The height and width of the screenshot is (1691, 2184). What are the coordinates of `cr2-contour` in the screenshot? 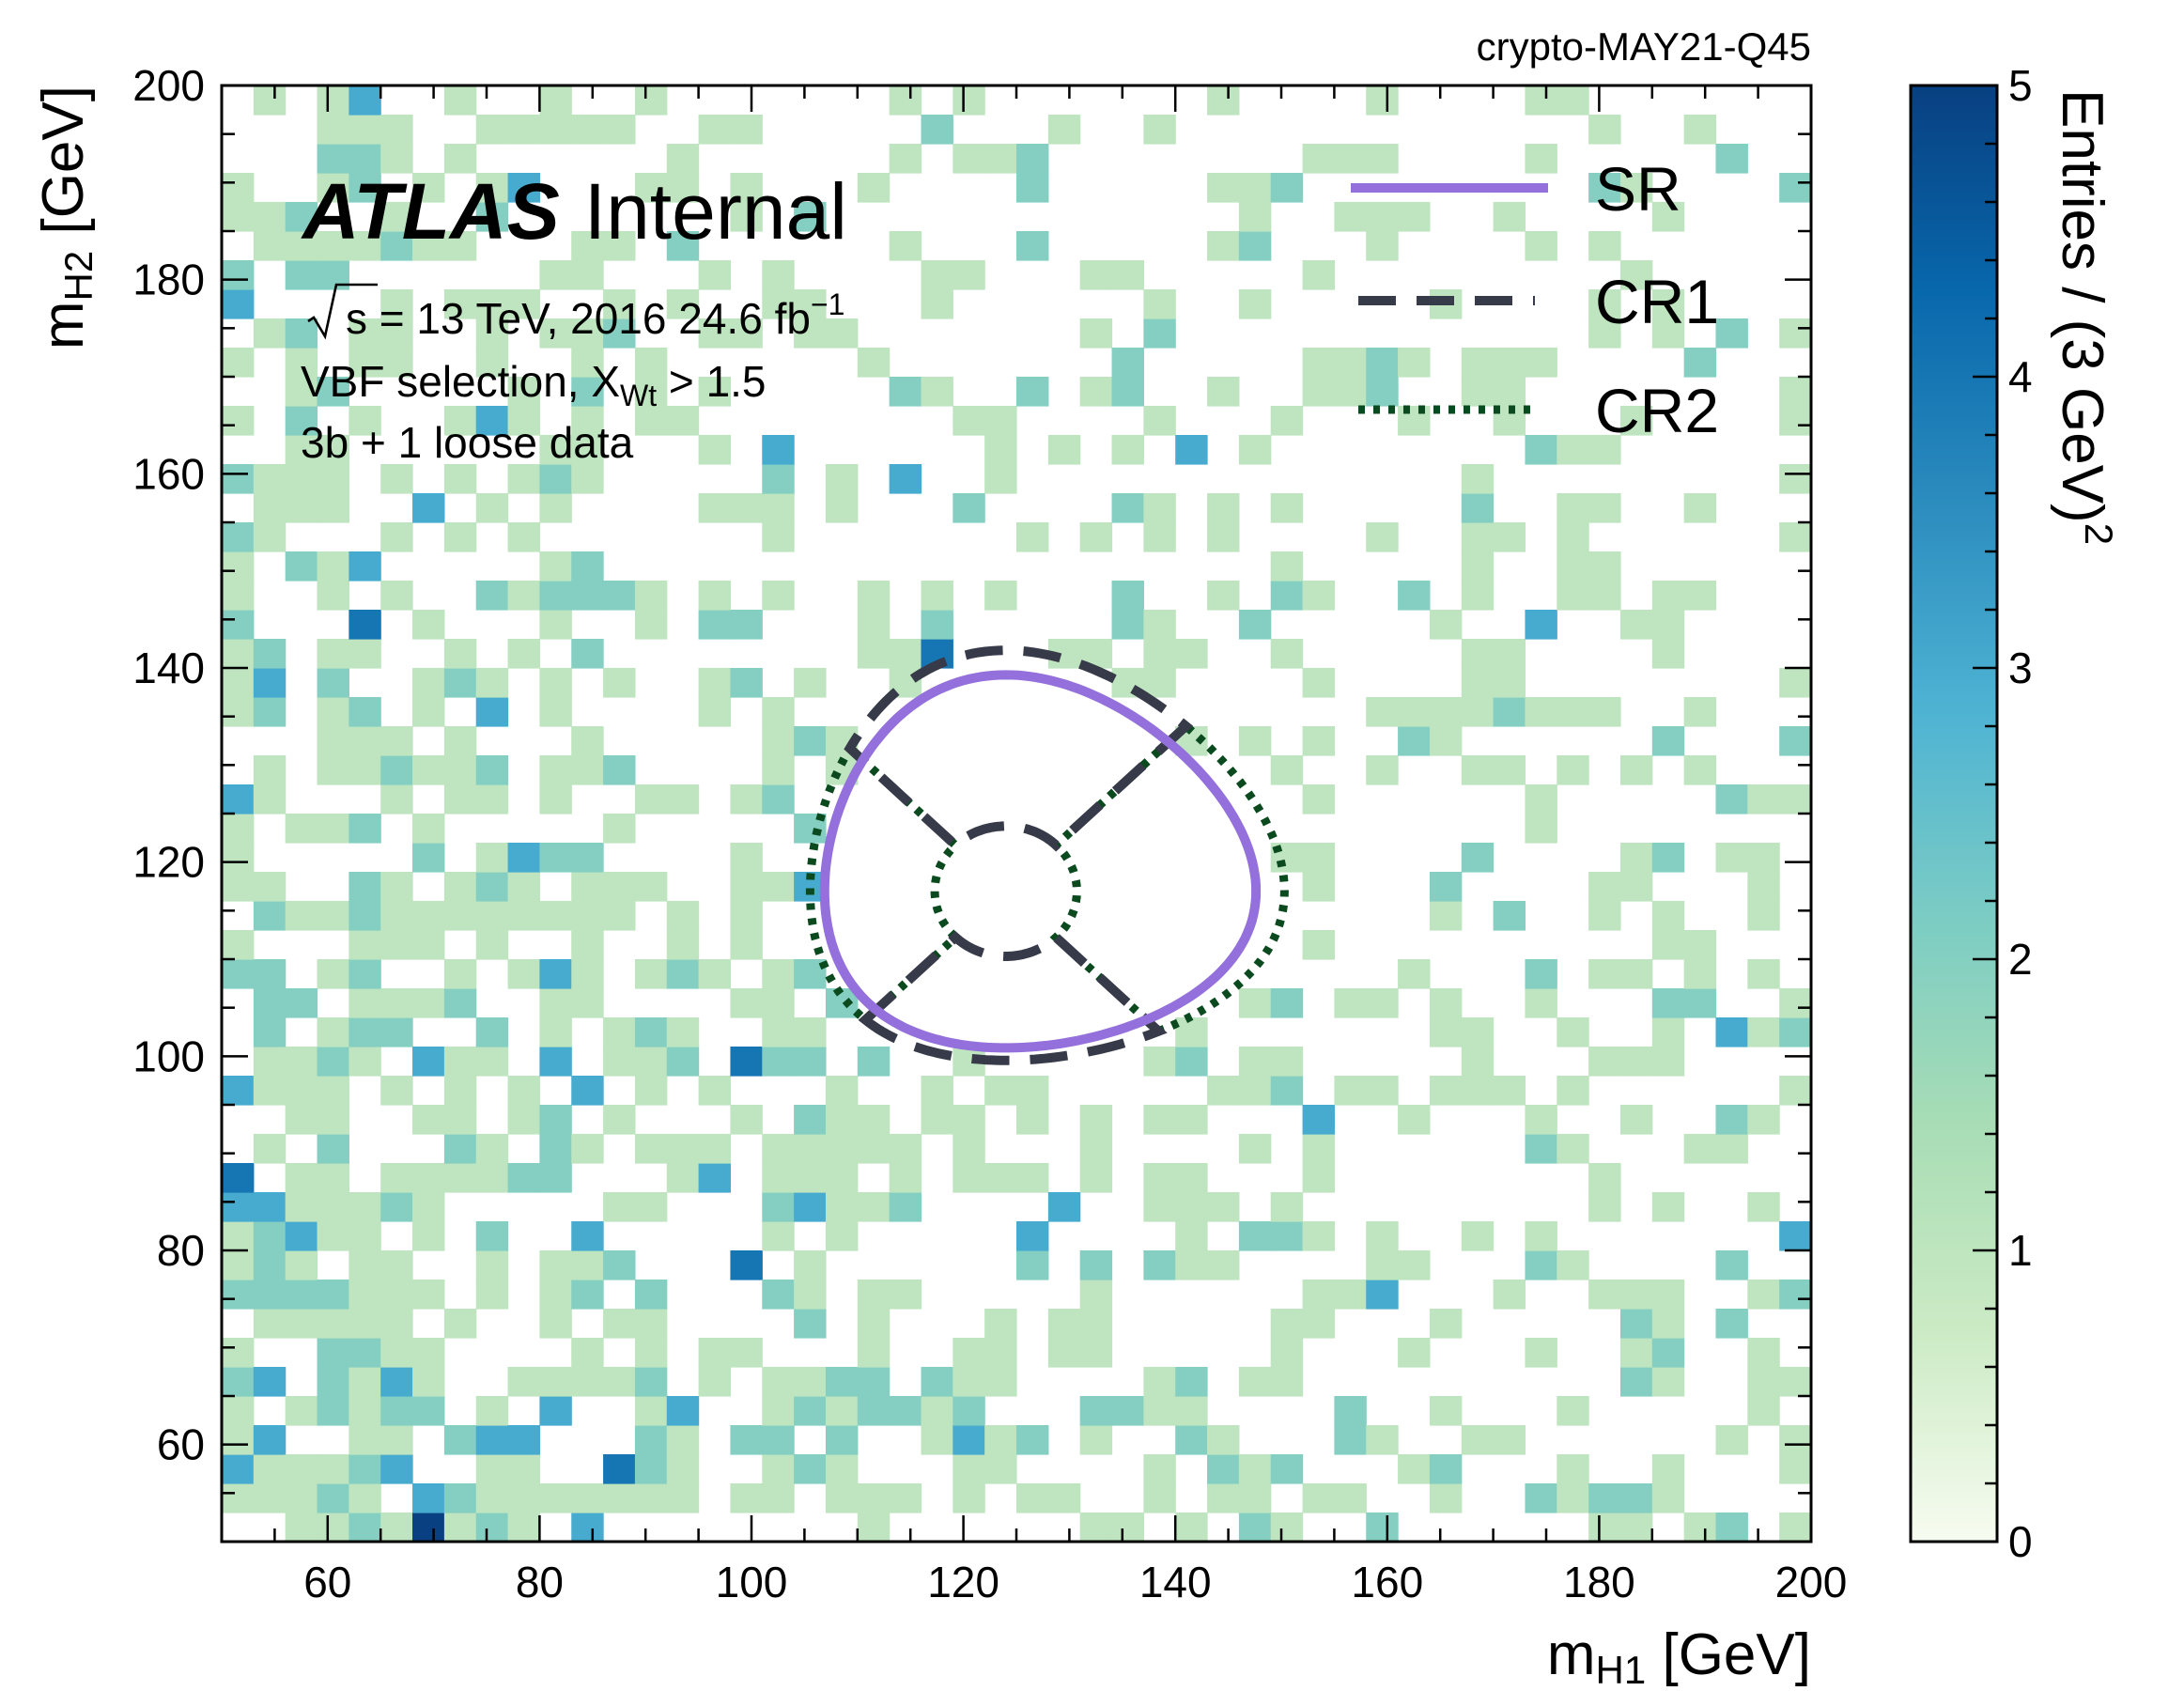 It's located at (1047, 878).